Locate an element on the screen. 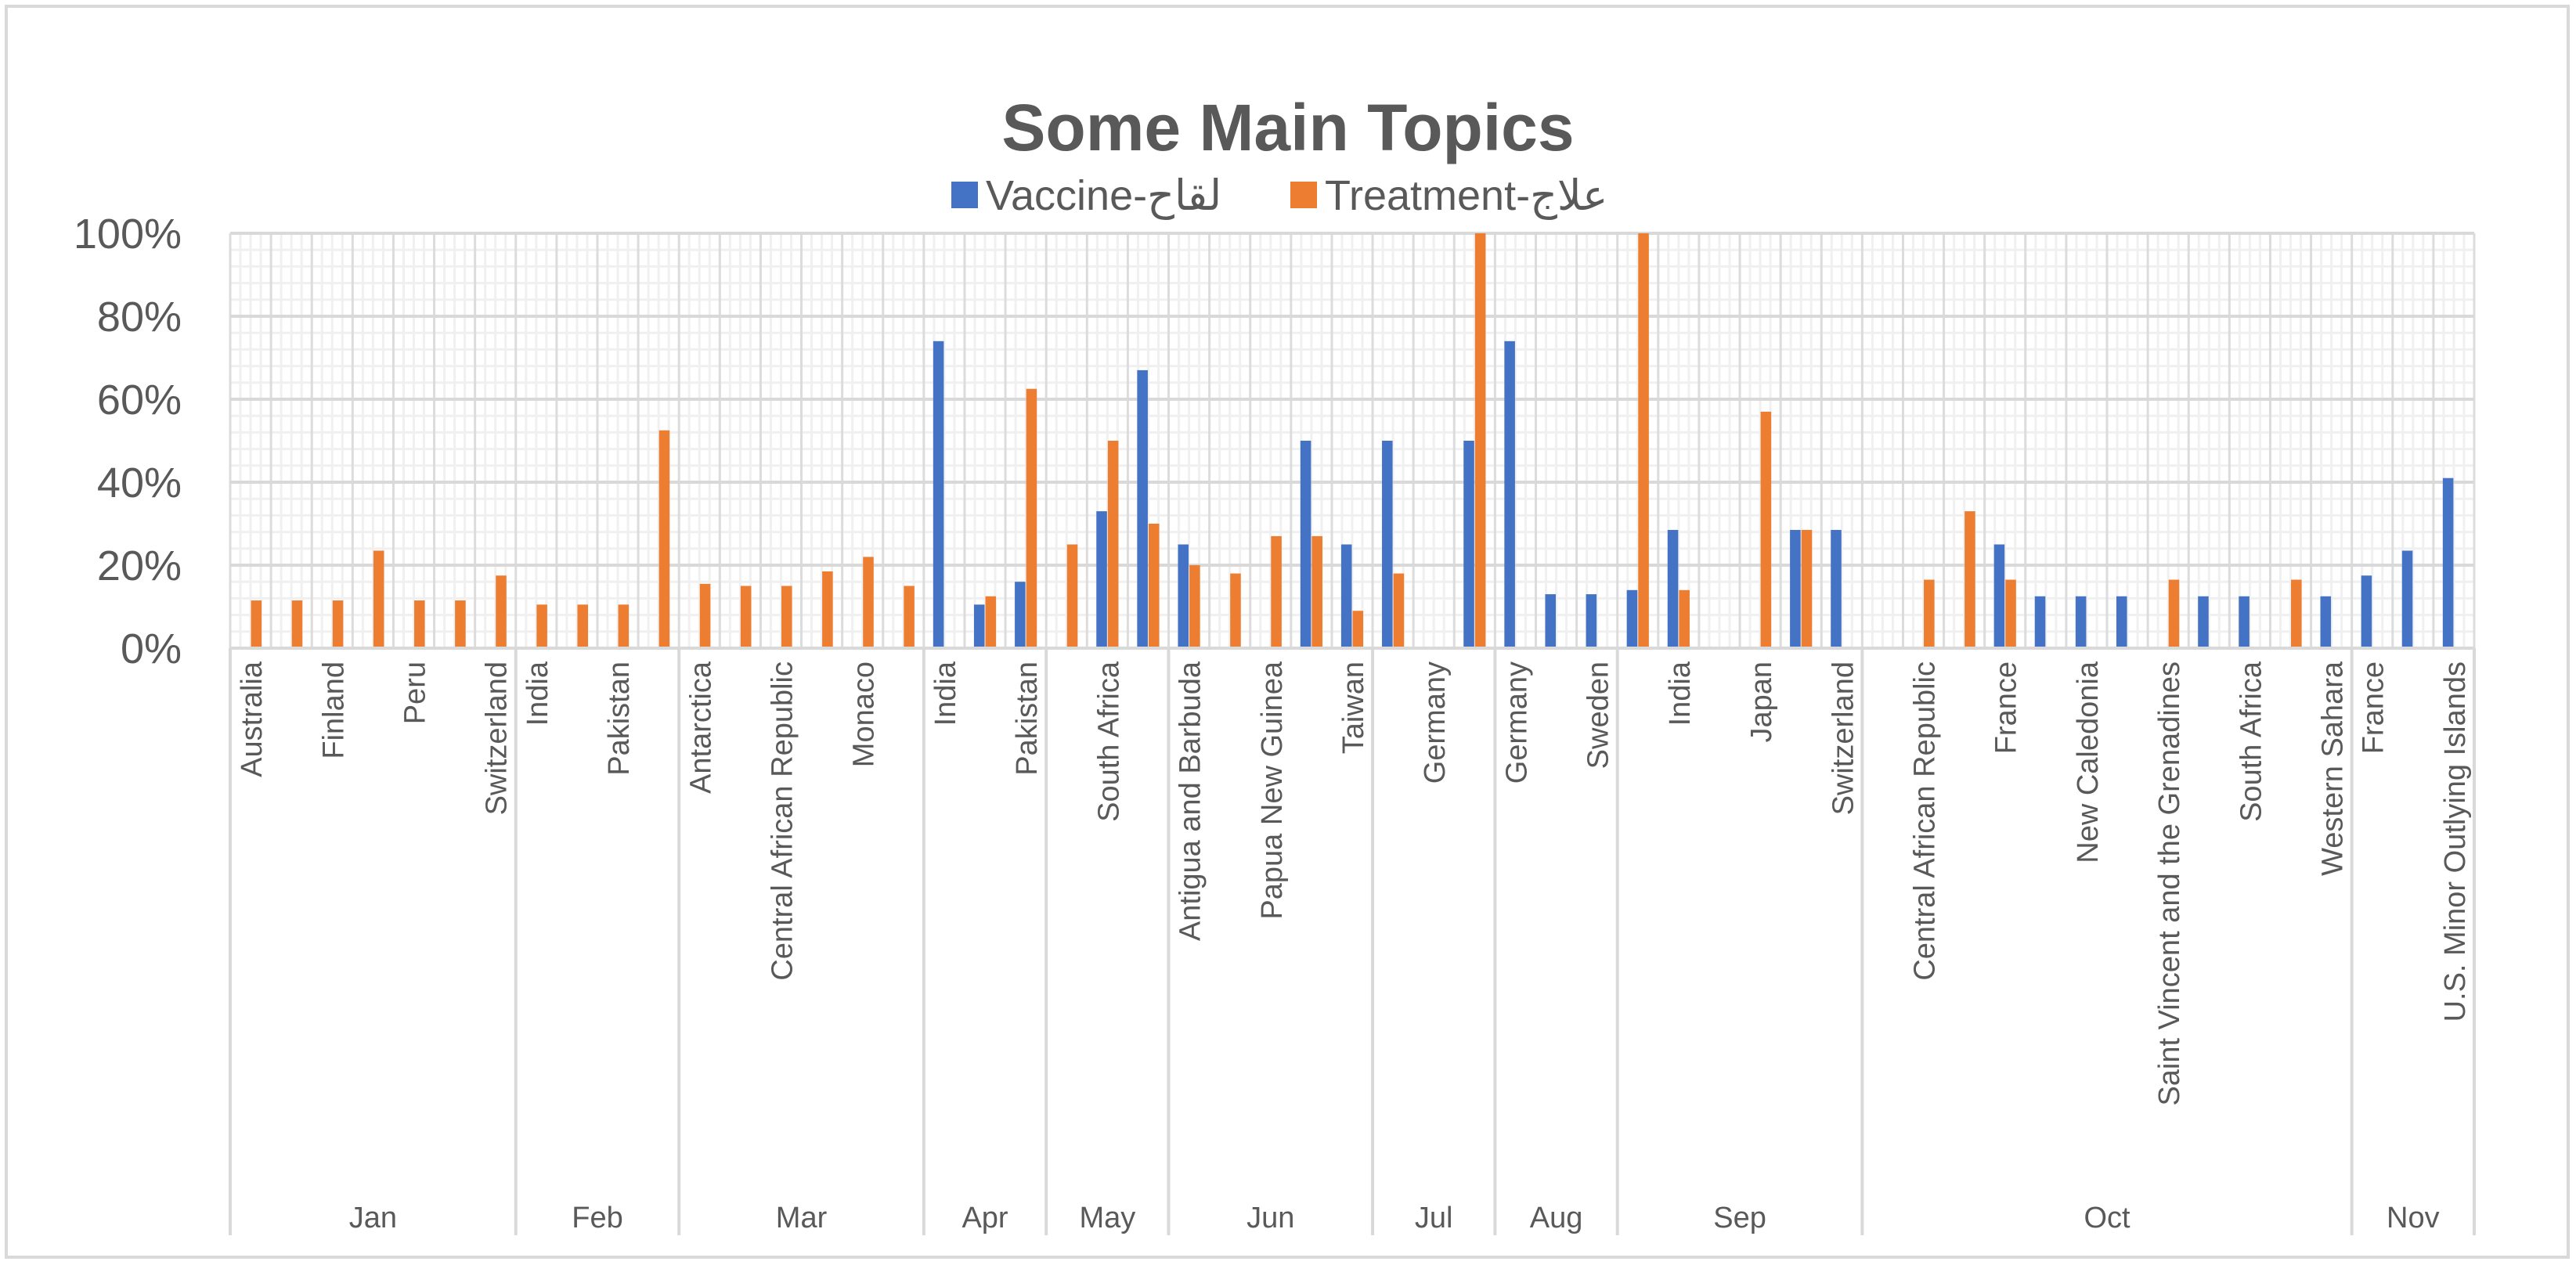 Image resolution: width=2576 pixels, height=1265 pixels. x-group-label: Aug is located at coordinates (1556, 1218).